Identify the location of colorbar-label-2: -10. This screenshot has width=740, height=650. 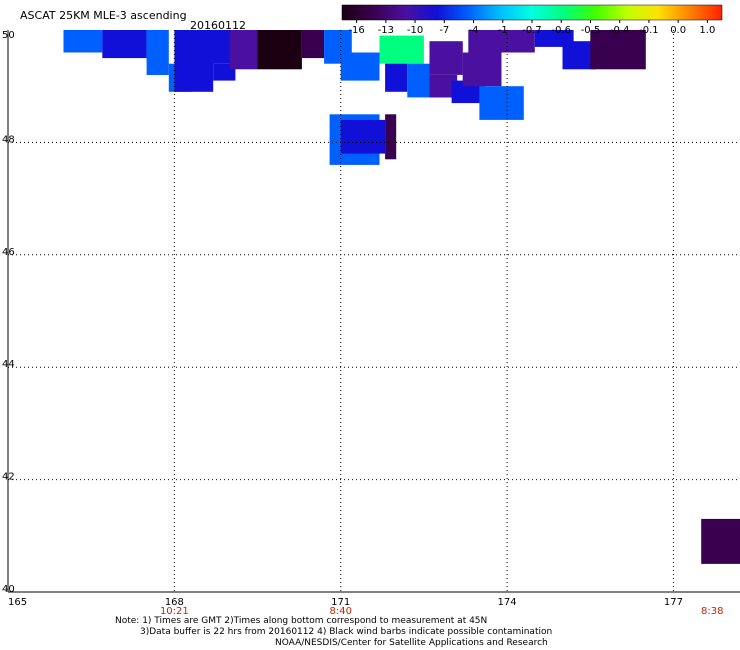
(415, 30).